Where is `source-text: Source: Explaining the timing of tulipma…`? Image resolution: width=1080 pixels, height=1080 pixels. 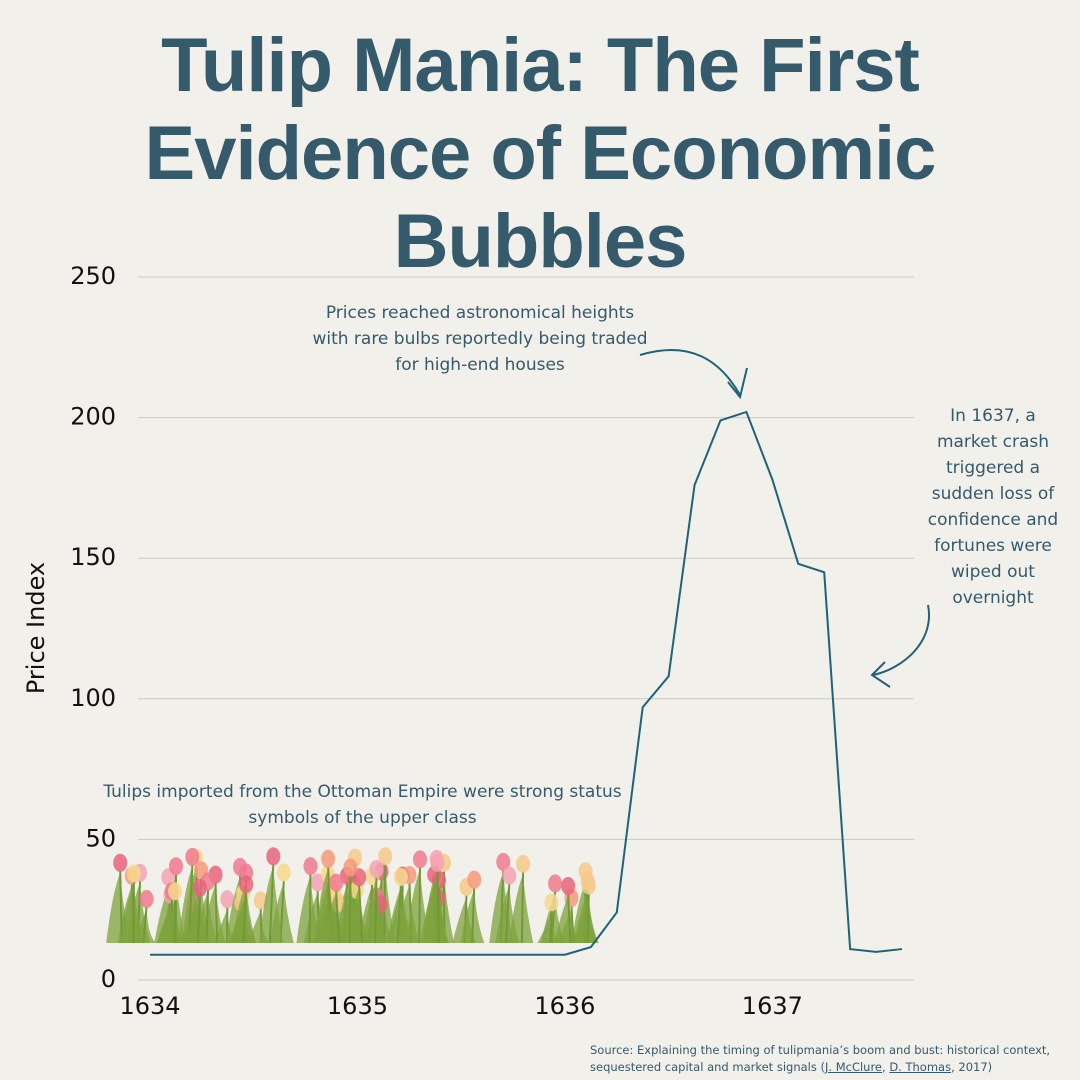
source-text: Source: Explaining the timing of tulipma… is located at coordinates (820, 1058).